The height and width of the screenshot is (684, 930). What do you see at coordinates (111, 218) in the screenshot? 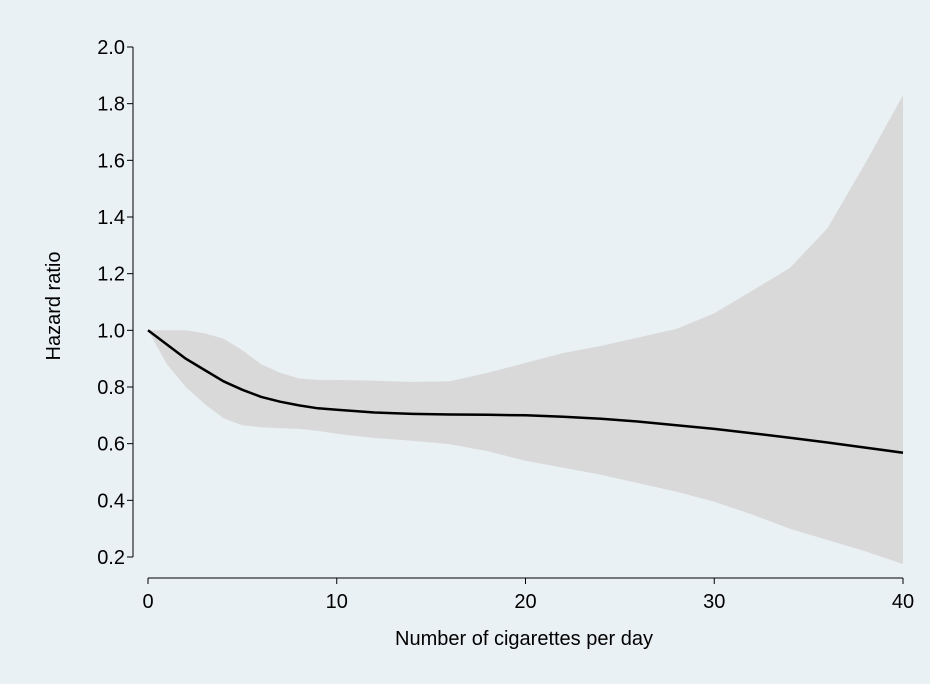
I see `y-tick-label: 1.4` at bounding box center [111, 218].